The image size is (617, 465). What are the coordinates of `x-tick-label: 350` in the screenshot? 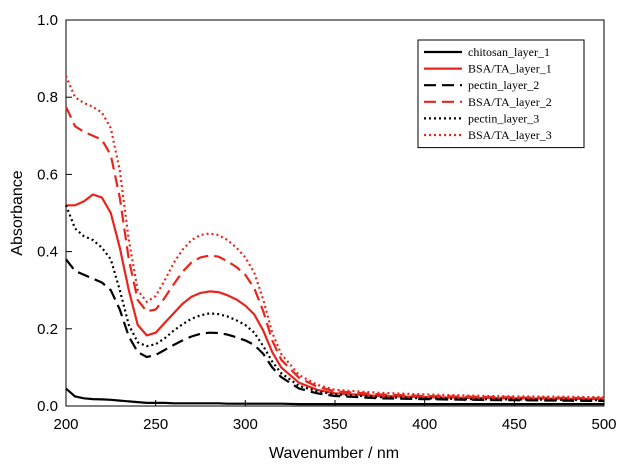 It's located at (334, 424).